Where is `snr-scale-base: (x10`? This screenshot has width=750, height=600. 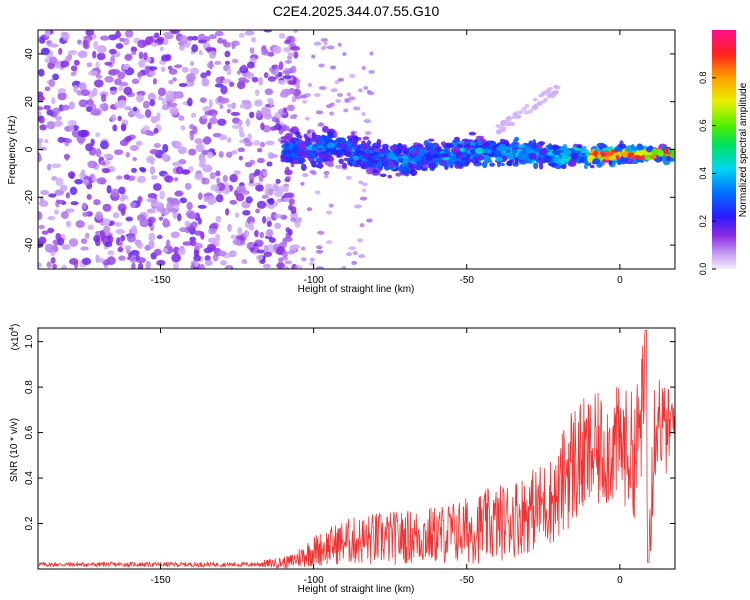
snr-scale-base: (x10 is located at coordinates (15, 340).